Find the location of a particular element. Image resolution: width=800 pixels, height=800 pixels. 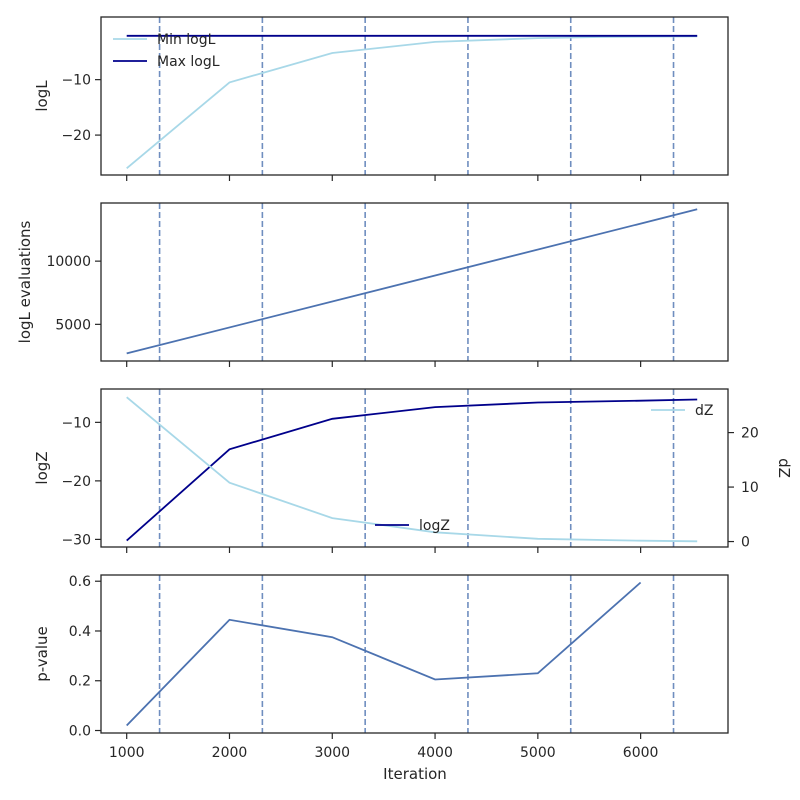

x-tick-label: 5000 is located at coordinates (538, 753).